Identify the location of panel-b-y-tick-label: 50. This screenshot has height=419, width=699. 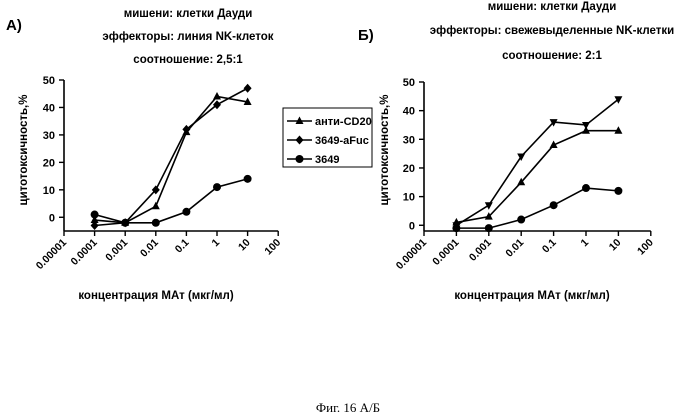
(409, 83).